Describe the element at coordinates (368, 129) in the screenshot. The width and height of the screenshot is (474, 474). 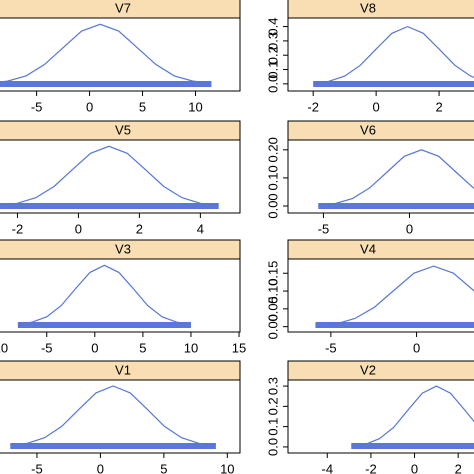
I see `panel-title: V6` at that location.